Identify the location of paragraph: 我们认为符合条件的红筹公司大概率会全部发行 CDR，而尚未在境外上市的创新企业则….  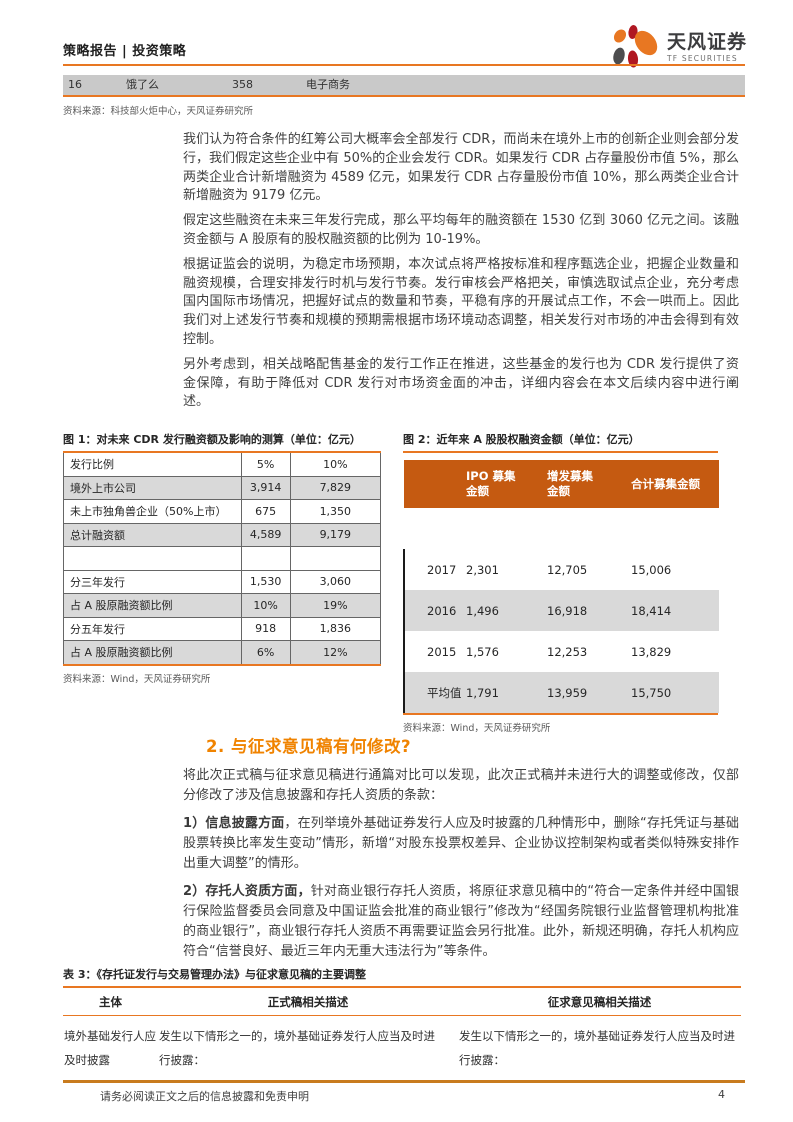
(461, 168).